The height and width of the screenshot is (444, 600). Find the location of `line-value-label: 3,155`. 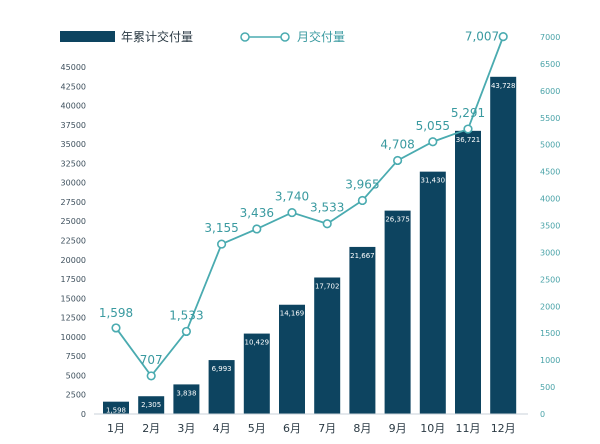

line-value-label: 3,155 is located at coordinates (221, 228).